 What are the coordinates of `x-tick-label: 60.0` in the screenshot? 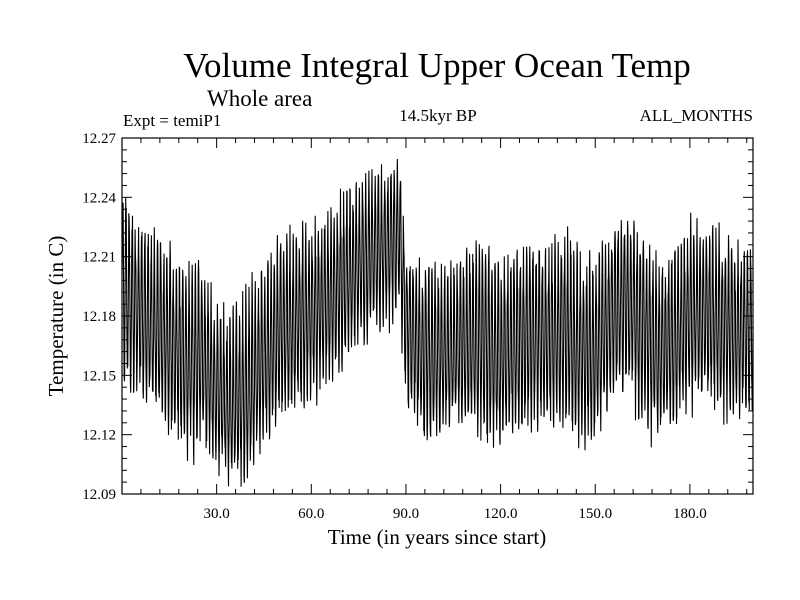 It's located at (311, 514).